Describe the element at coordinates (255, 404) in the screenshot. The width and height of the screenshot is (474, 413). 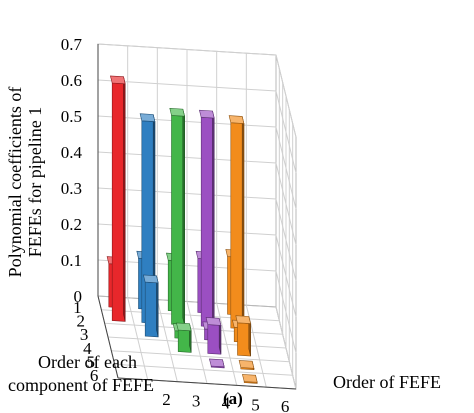
I see `x-tick-label: 5` at that location.